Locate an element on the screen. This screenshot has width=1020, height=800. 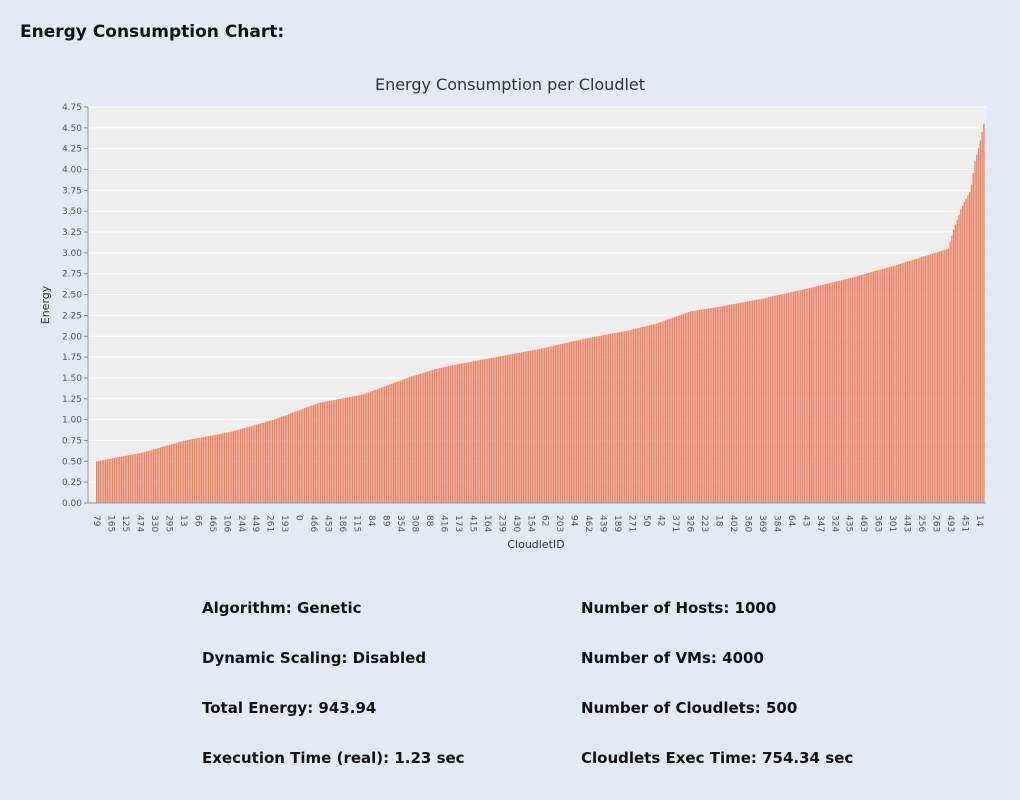
x-tick-label: 94 is located at coordinates (574, 521).